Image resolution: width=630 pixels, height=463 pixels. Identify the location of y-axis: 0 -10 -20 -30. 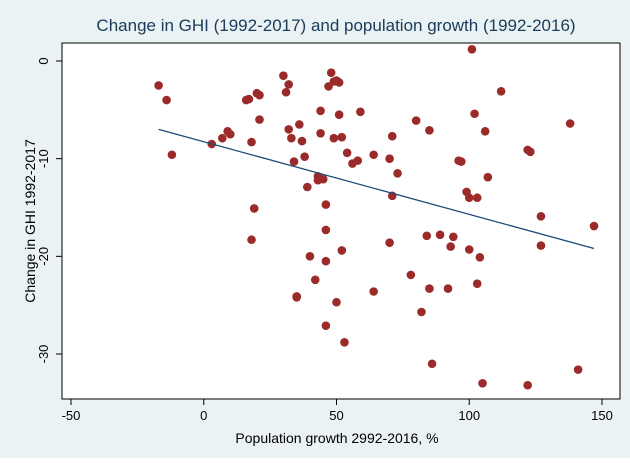
(49, 210).